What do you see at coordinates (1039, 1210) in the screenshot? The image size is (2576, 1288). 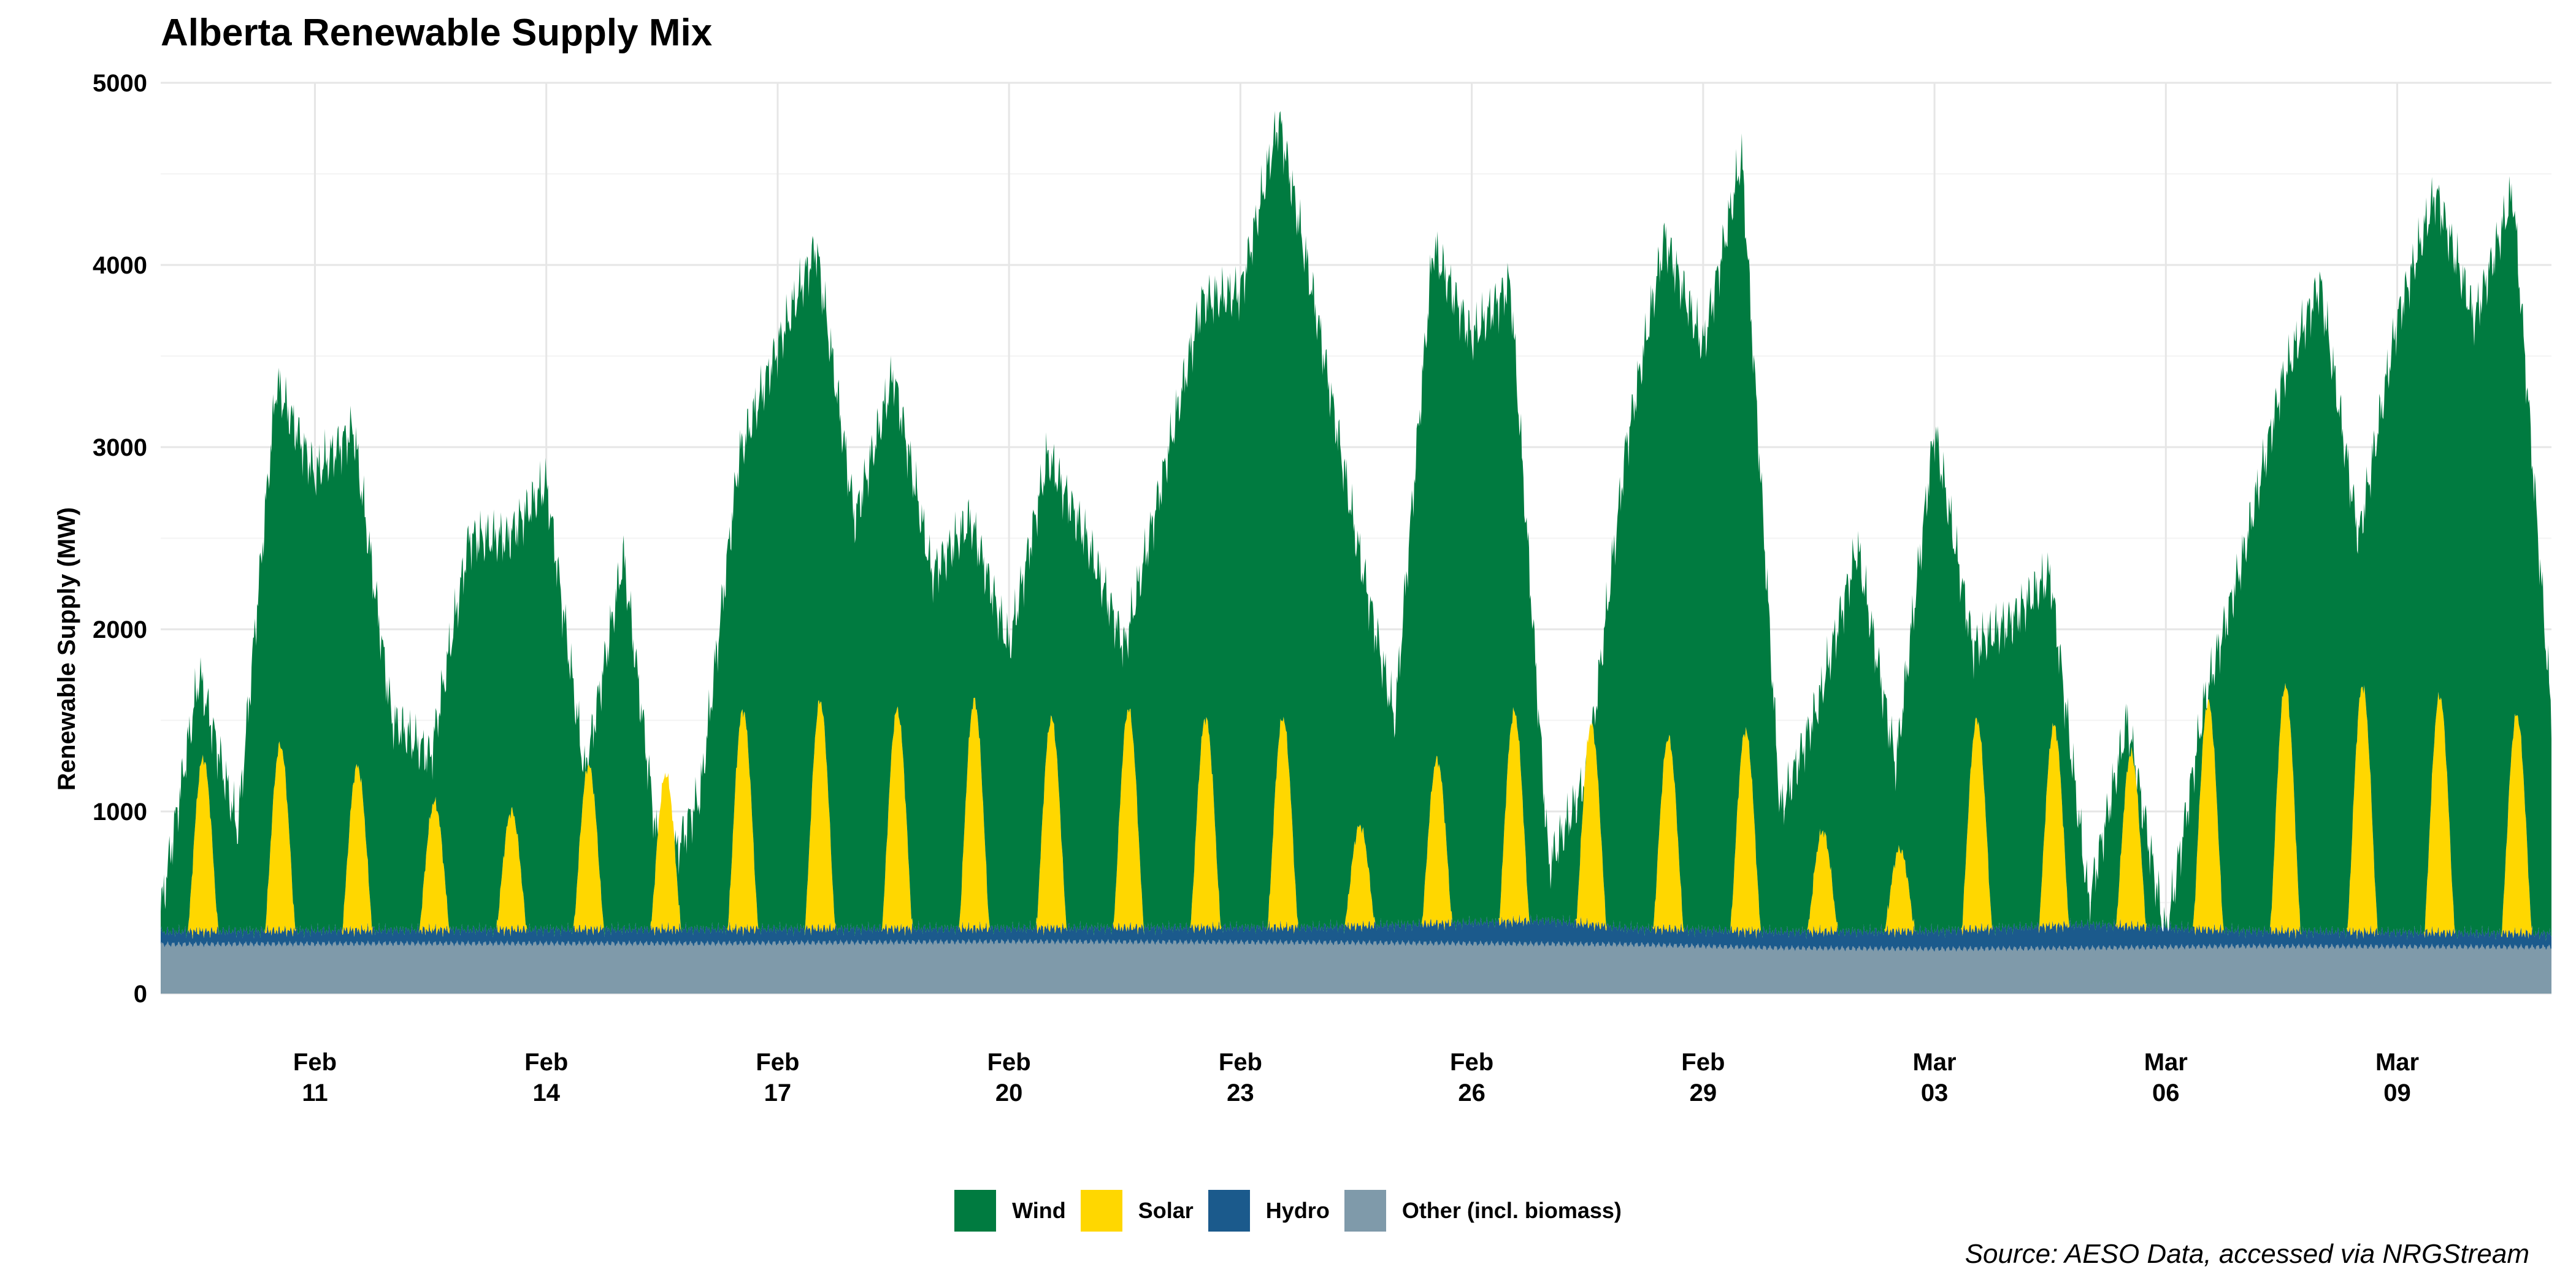 I see `legend-label-wind: Wind` at bounding box center [1039, 1210].